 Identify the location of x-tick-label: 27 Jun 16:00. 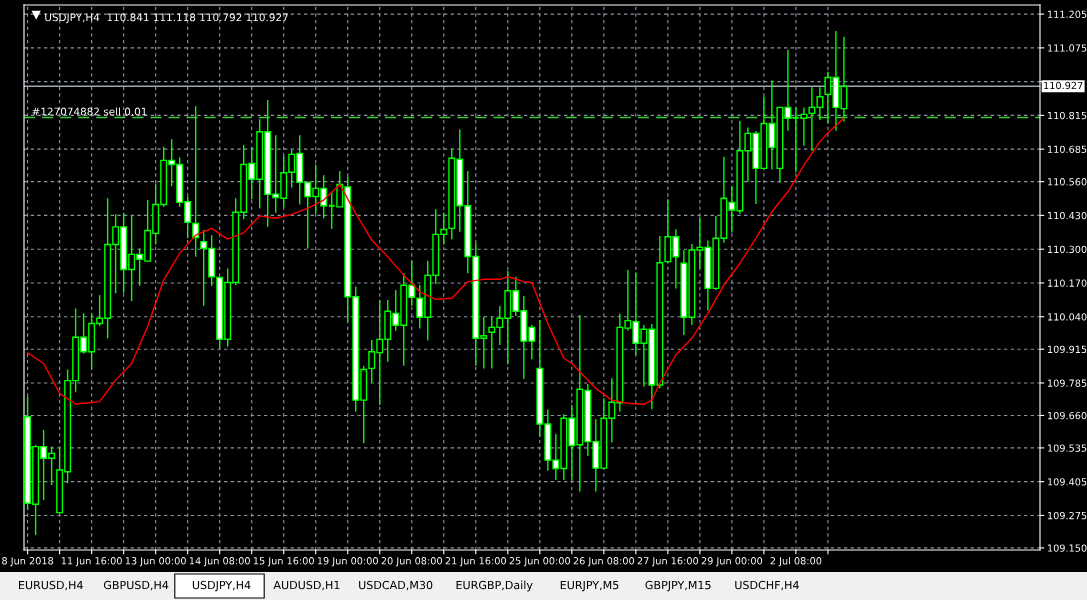
(668, 562).